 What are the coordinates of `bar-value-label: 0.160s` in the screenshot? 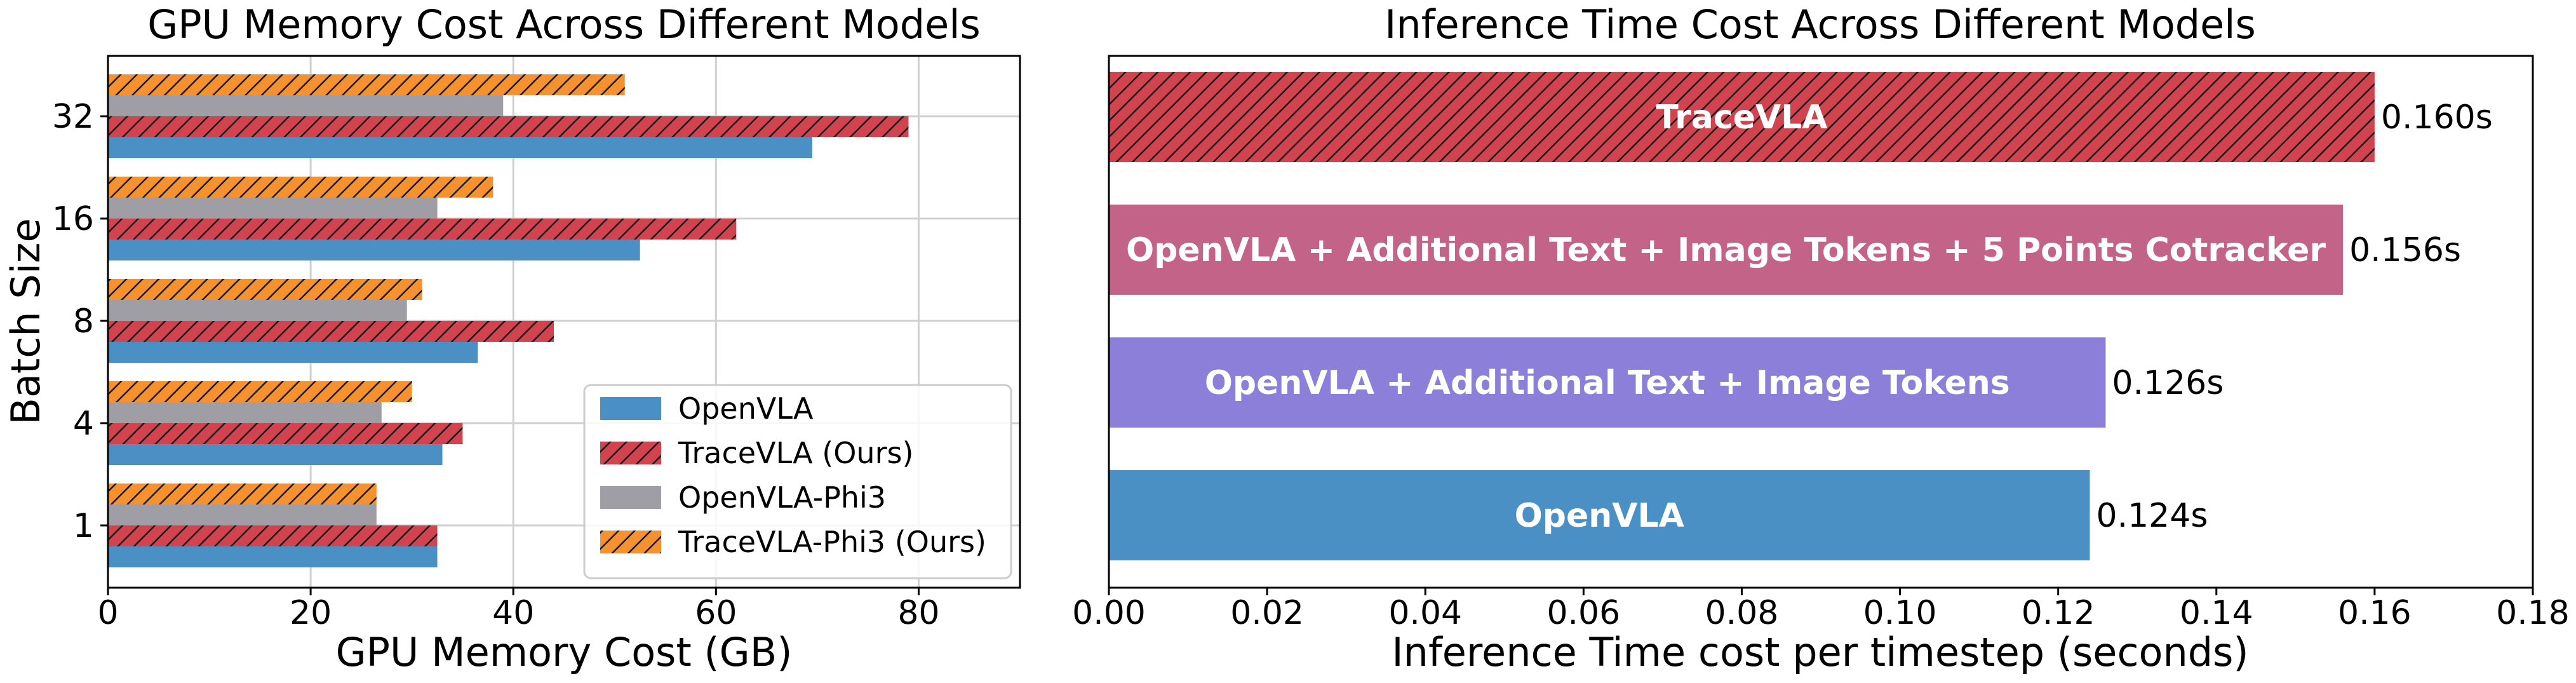 It's located at (2437, 118).